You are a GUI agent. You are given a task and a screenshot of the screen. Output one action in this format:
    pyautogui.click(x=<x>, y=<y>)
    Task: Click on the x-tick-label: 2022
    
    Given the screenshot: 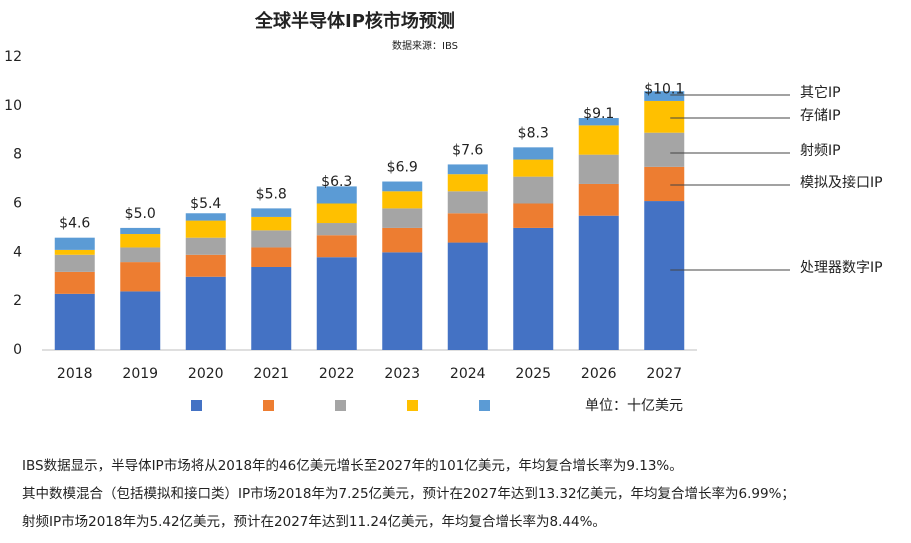 What is the action you would take?
    pyautogui.click(x=337, y=374)
    